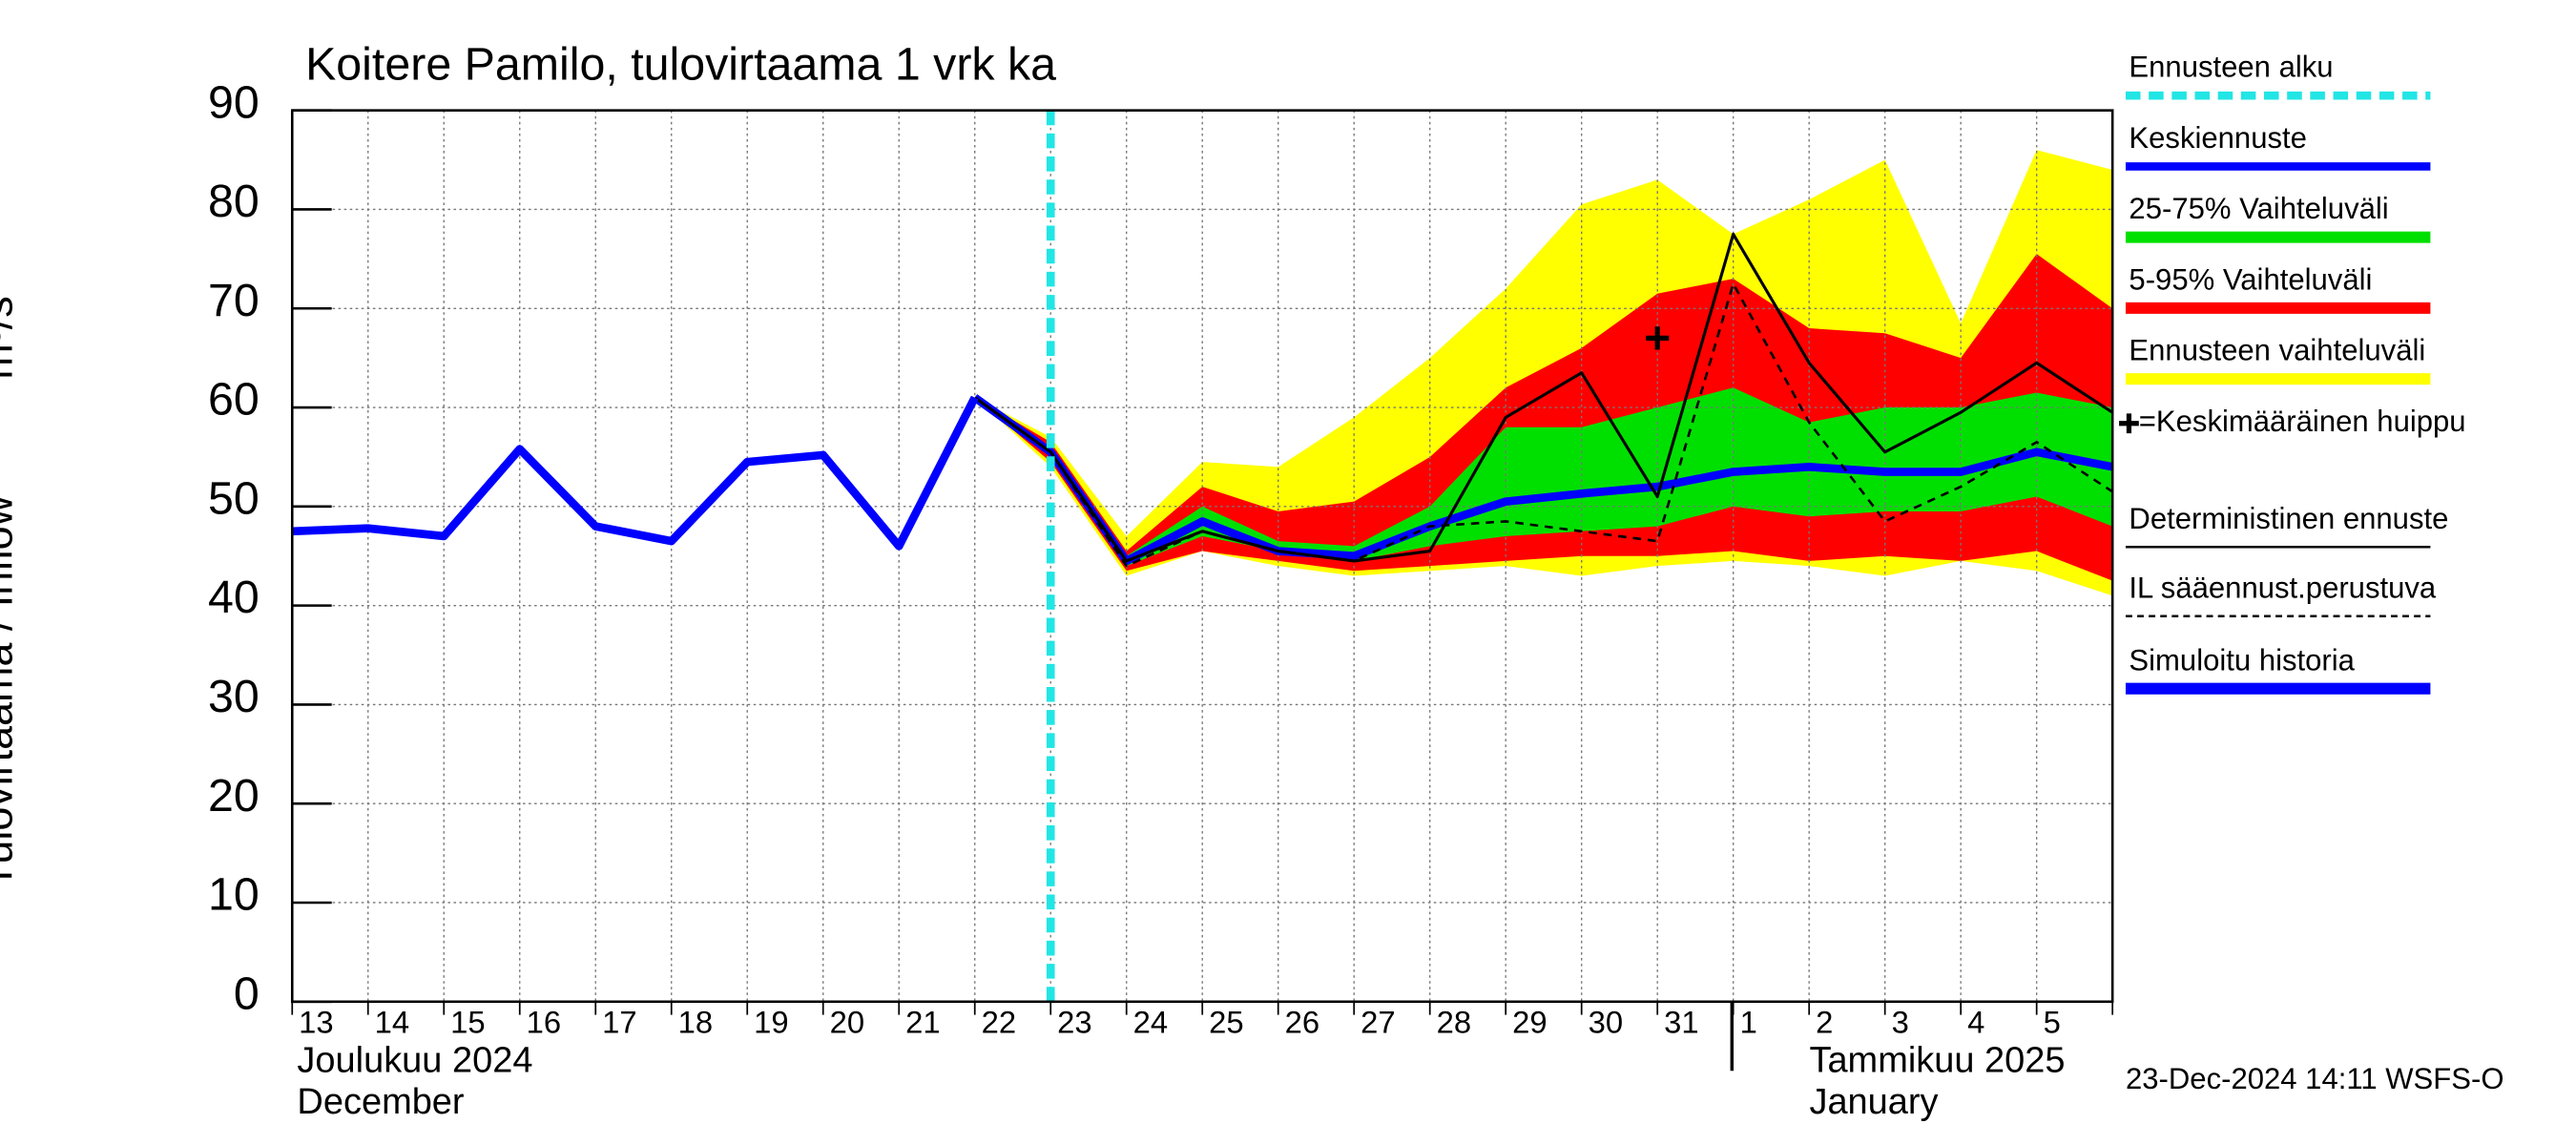 This screenshot has height=1145, width=2576. What do you see at coordinates (1873, 1102) in the screenshot?
I see `month-label: January` at bounding box center [1873, 1102].